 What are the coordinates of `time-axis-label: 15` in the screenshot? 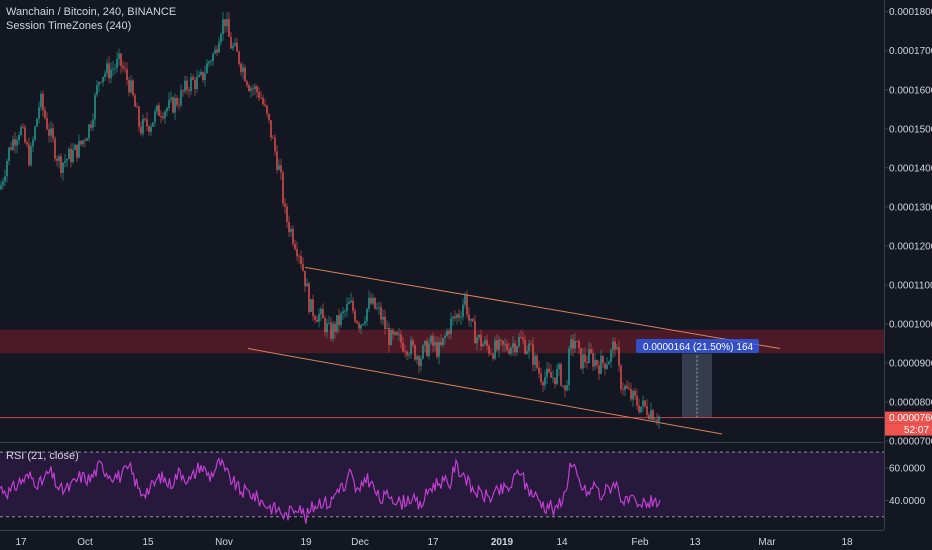 It's located at (148, 542).